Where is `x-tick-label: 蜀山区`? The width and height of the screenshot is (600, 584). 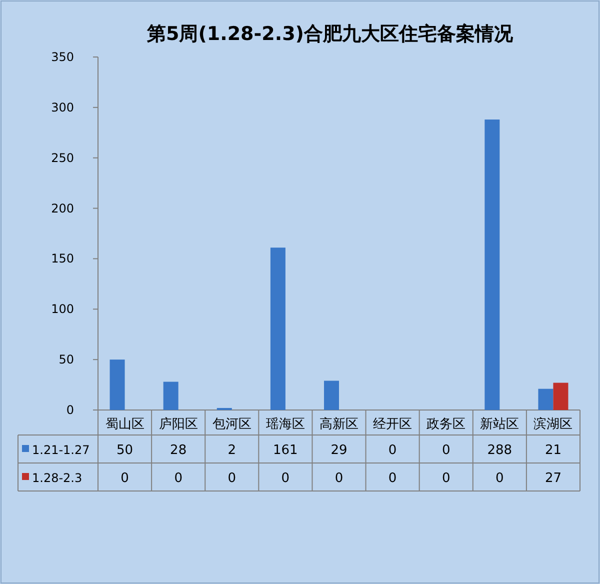 x-tick-label: 蜀山区 is located at coordinates (124, 424).